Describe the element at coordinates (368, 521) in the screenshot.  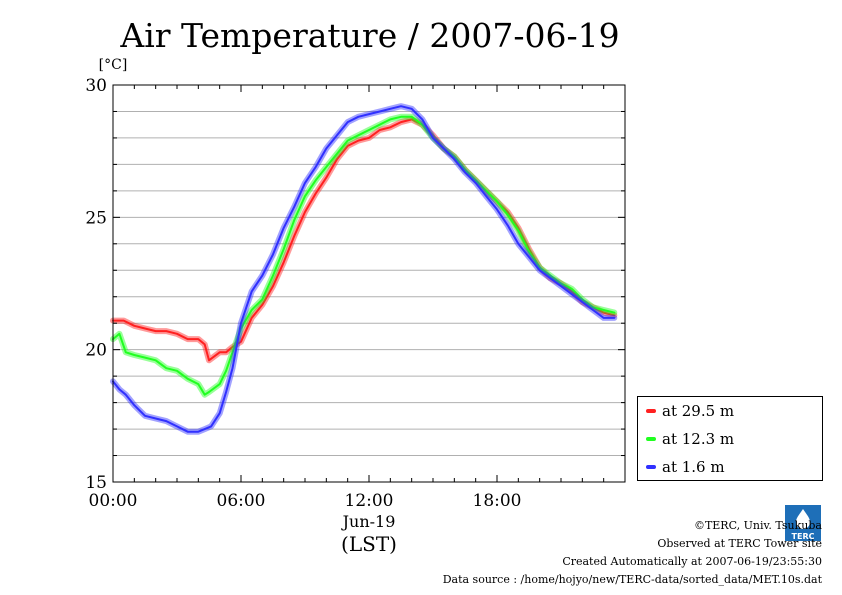
I see `x-date-label: Jun-19` at that location.